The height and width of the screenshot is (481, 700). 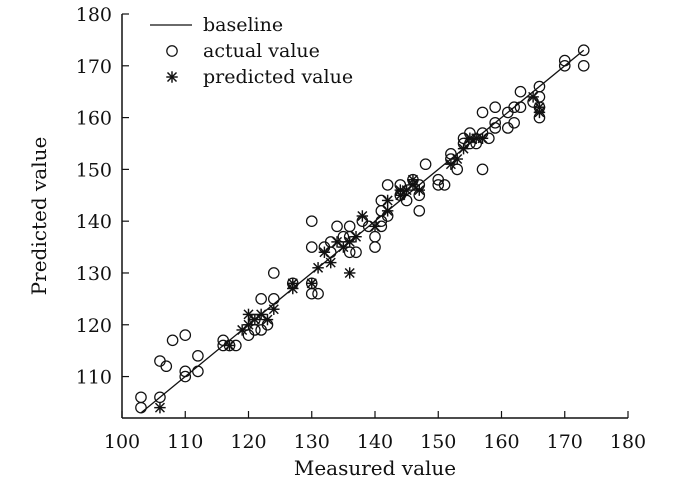 I want to click on x-tick-label-170: 170, so click(x=565, y=442).